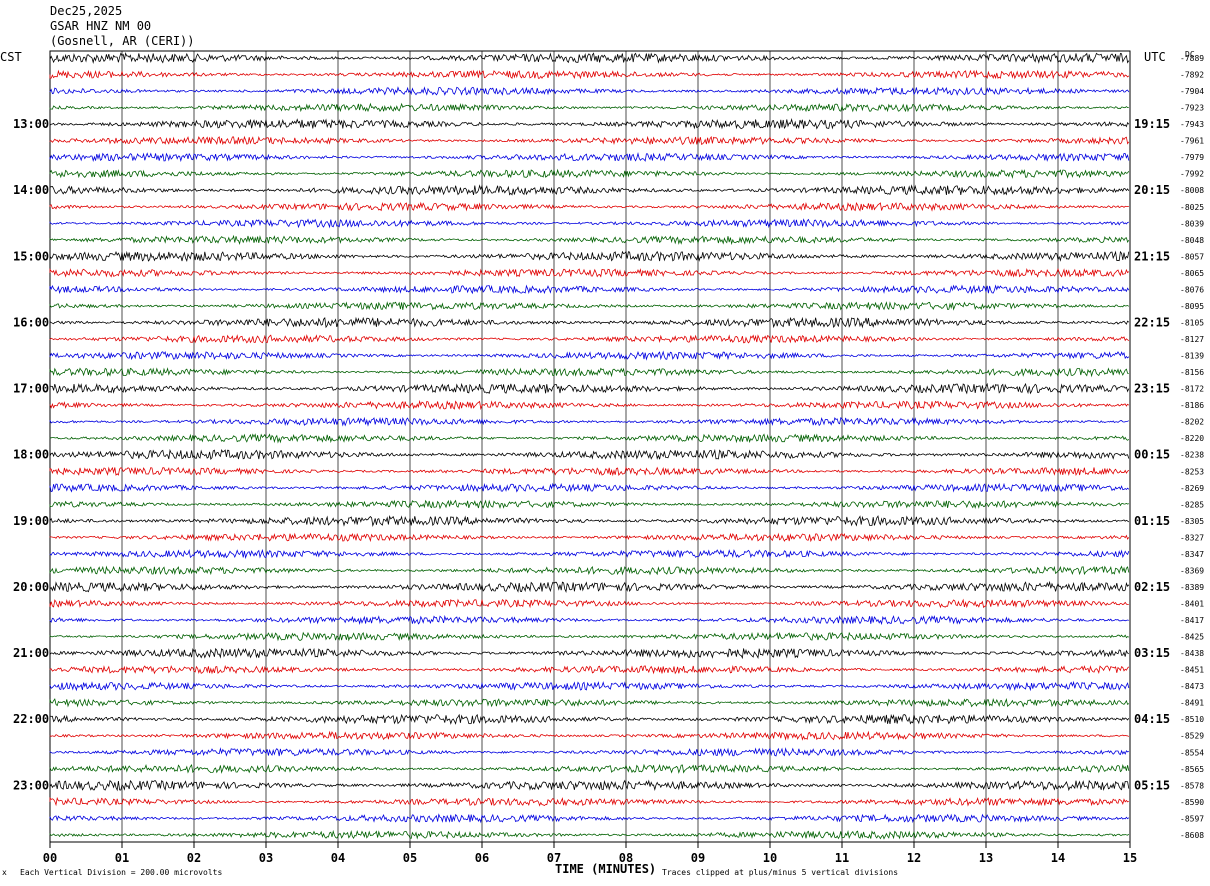  I want to click on date-label: Dec25,2025, so click(86, 11).